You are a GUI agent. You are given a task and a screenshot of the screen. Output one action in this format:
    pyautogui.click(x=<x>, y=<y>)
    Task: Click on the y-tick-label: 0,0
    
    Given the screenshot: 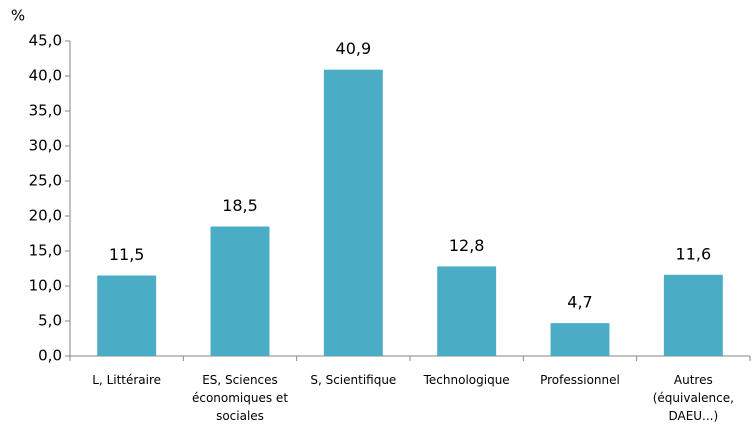 What is the action you would take?
    pyautogui.click(x=50, y=356)
    